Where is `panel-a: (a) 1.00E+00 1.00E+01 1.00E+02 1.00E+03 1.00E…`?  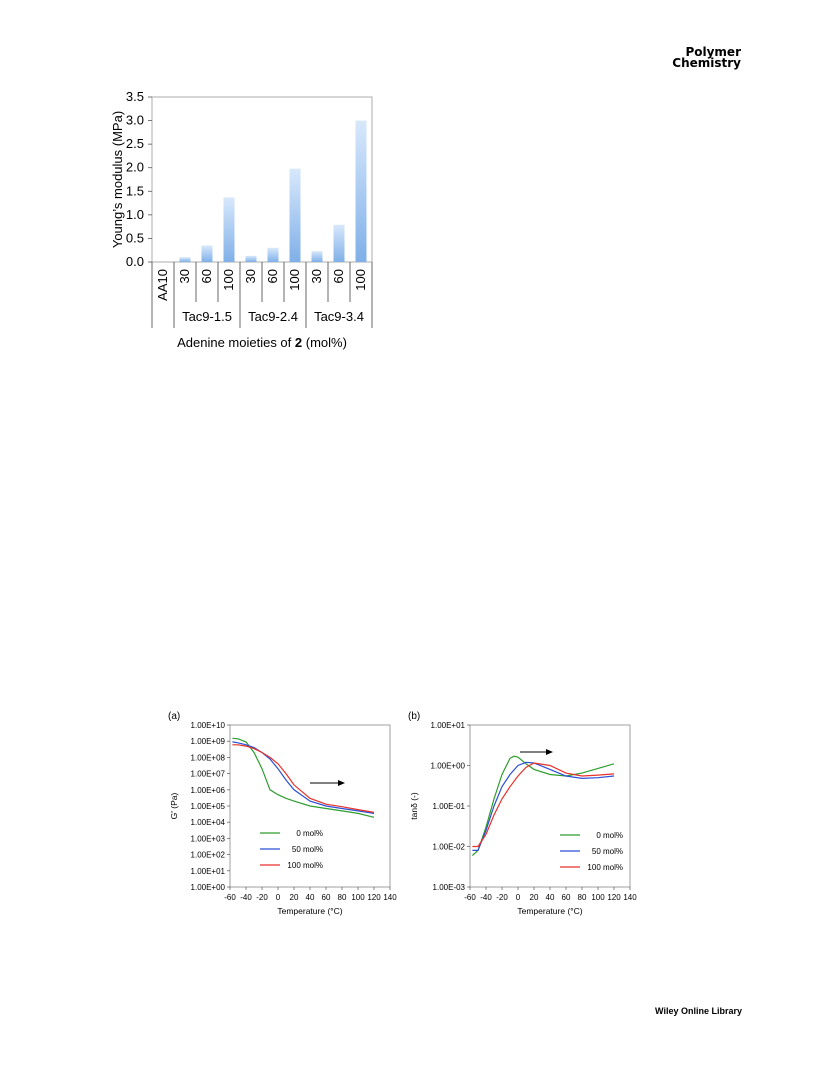
panel-a: (a) 1.00E+00 1.00E+01 1.00E+02 1.00E+03 1.00E… is located at coordinates (282, 813).